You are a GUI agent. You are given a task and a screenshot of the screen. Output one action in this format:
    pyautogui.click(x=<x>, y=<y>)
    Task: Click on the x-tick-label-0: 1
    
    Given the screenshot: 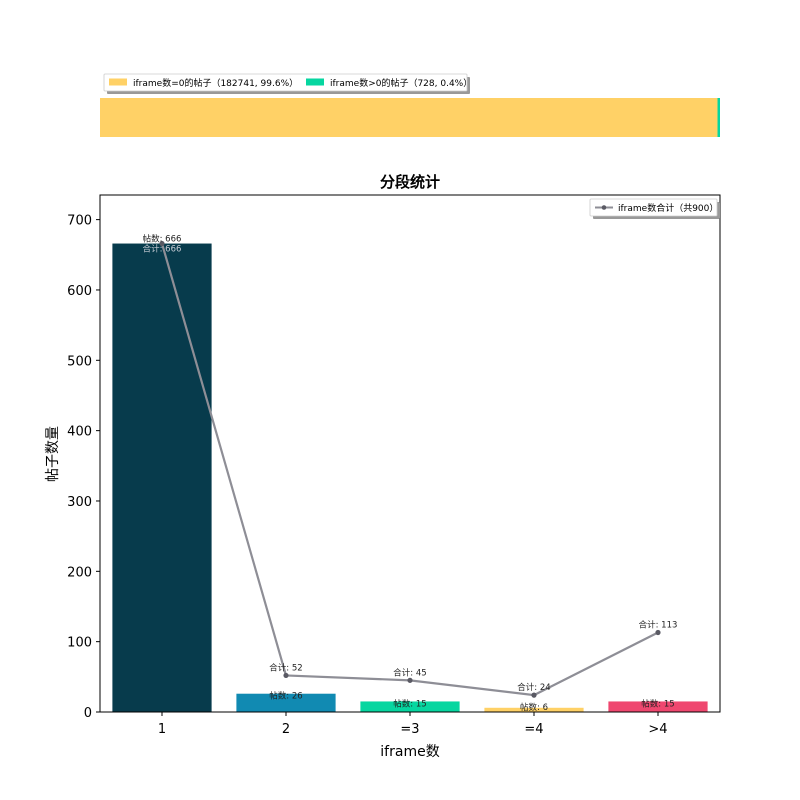 What is the action you would take?
    pyautogui.click(x=162, y=729)
    